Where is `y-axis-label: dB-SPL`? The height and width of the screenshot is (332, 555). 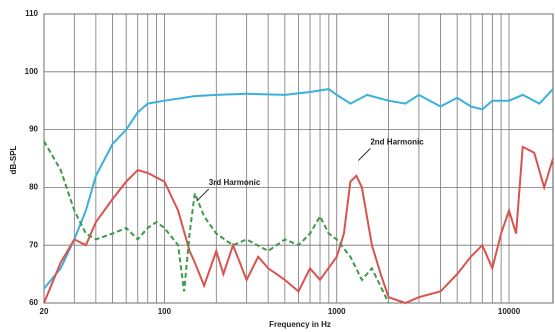
y-axis-label: dB-SPL is located at coordinates (13, 159).